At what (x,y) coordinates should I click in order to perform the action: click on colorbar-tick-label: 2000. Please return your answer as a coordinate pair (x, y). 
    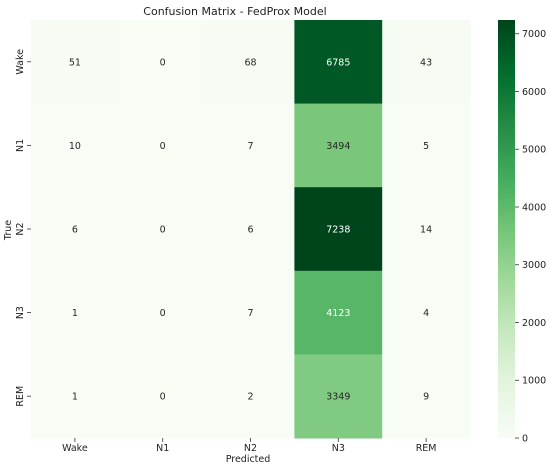
    Looking at the image, I should click on (534, 323).